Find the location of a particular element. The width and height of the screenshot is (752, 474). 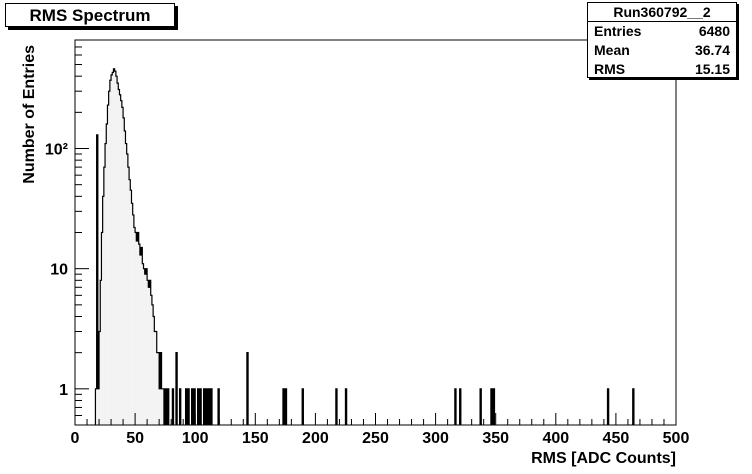

x-tick-label: 300 is located at coordinates (435, 438).